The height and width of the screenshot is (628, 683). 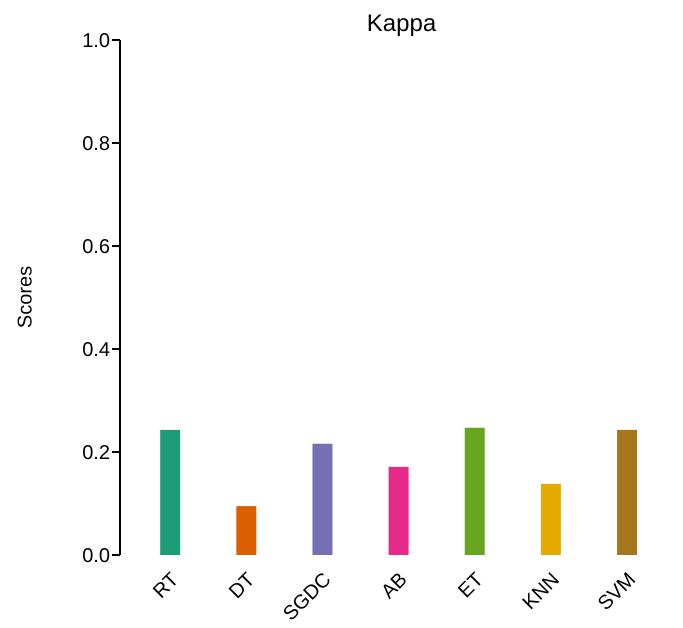 What do you see at coordinates (402, 24) in the screenshot?
I see `chart-title: Kappa` at bounding box center [402, 24].